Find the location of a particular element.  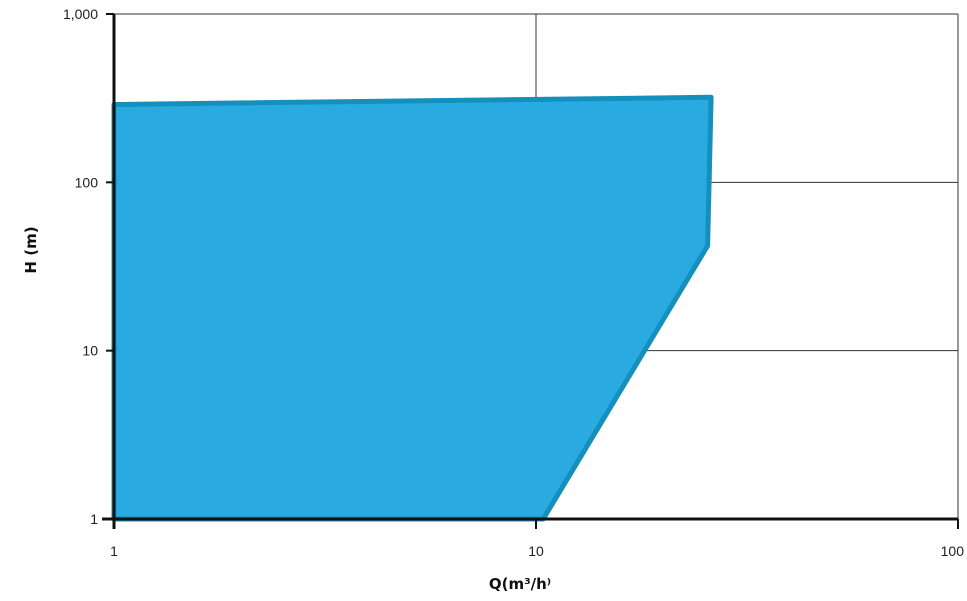

x-tick-label: 1 is located at coordinates (114, 551).